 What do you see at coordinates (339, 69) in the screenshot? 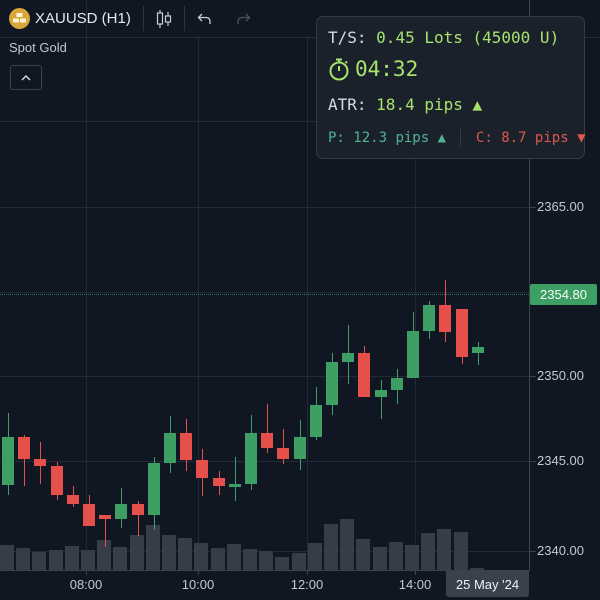
I see `stopwatch-icon` at bounding box center [339, 69].